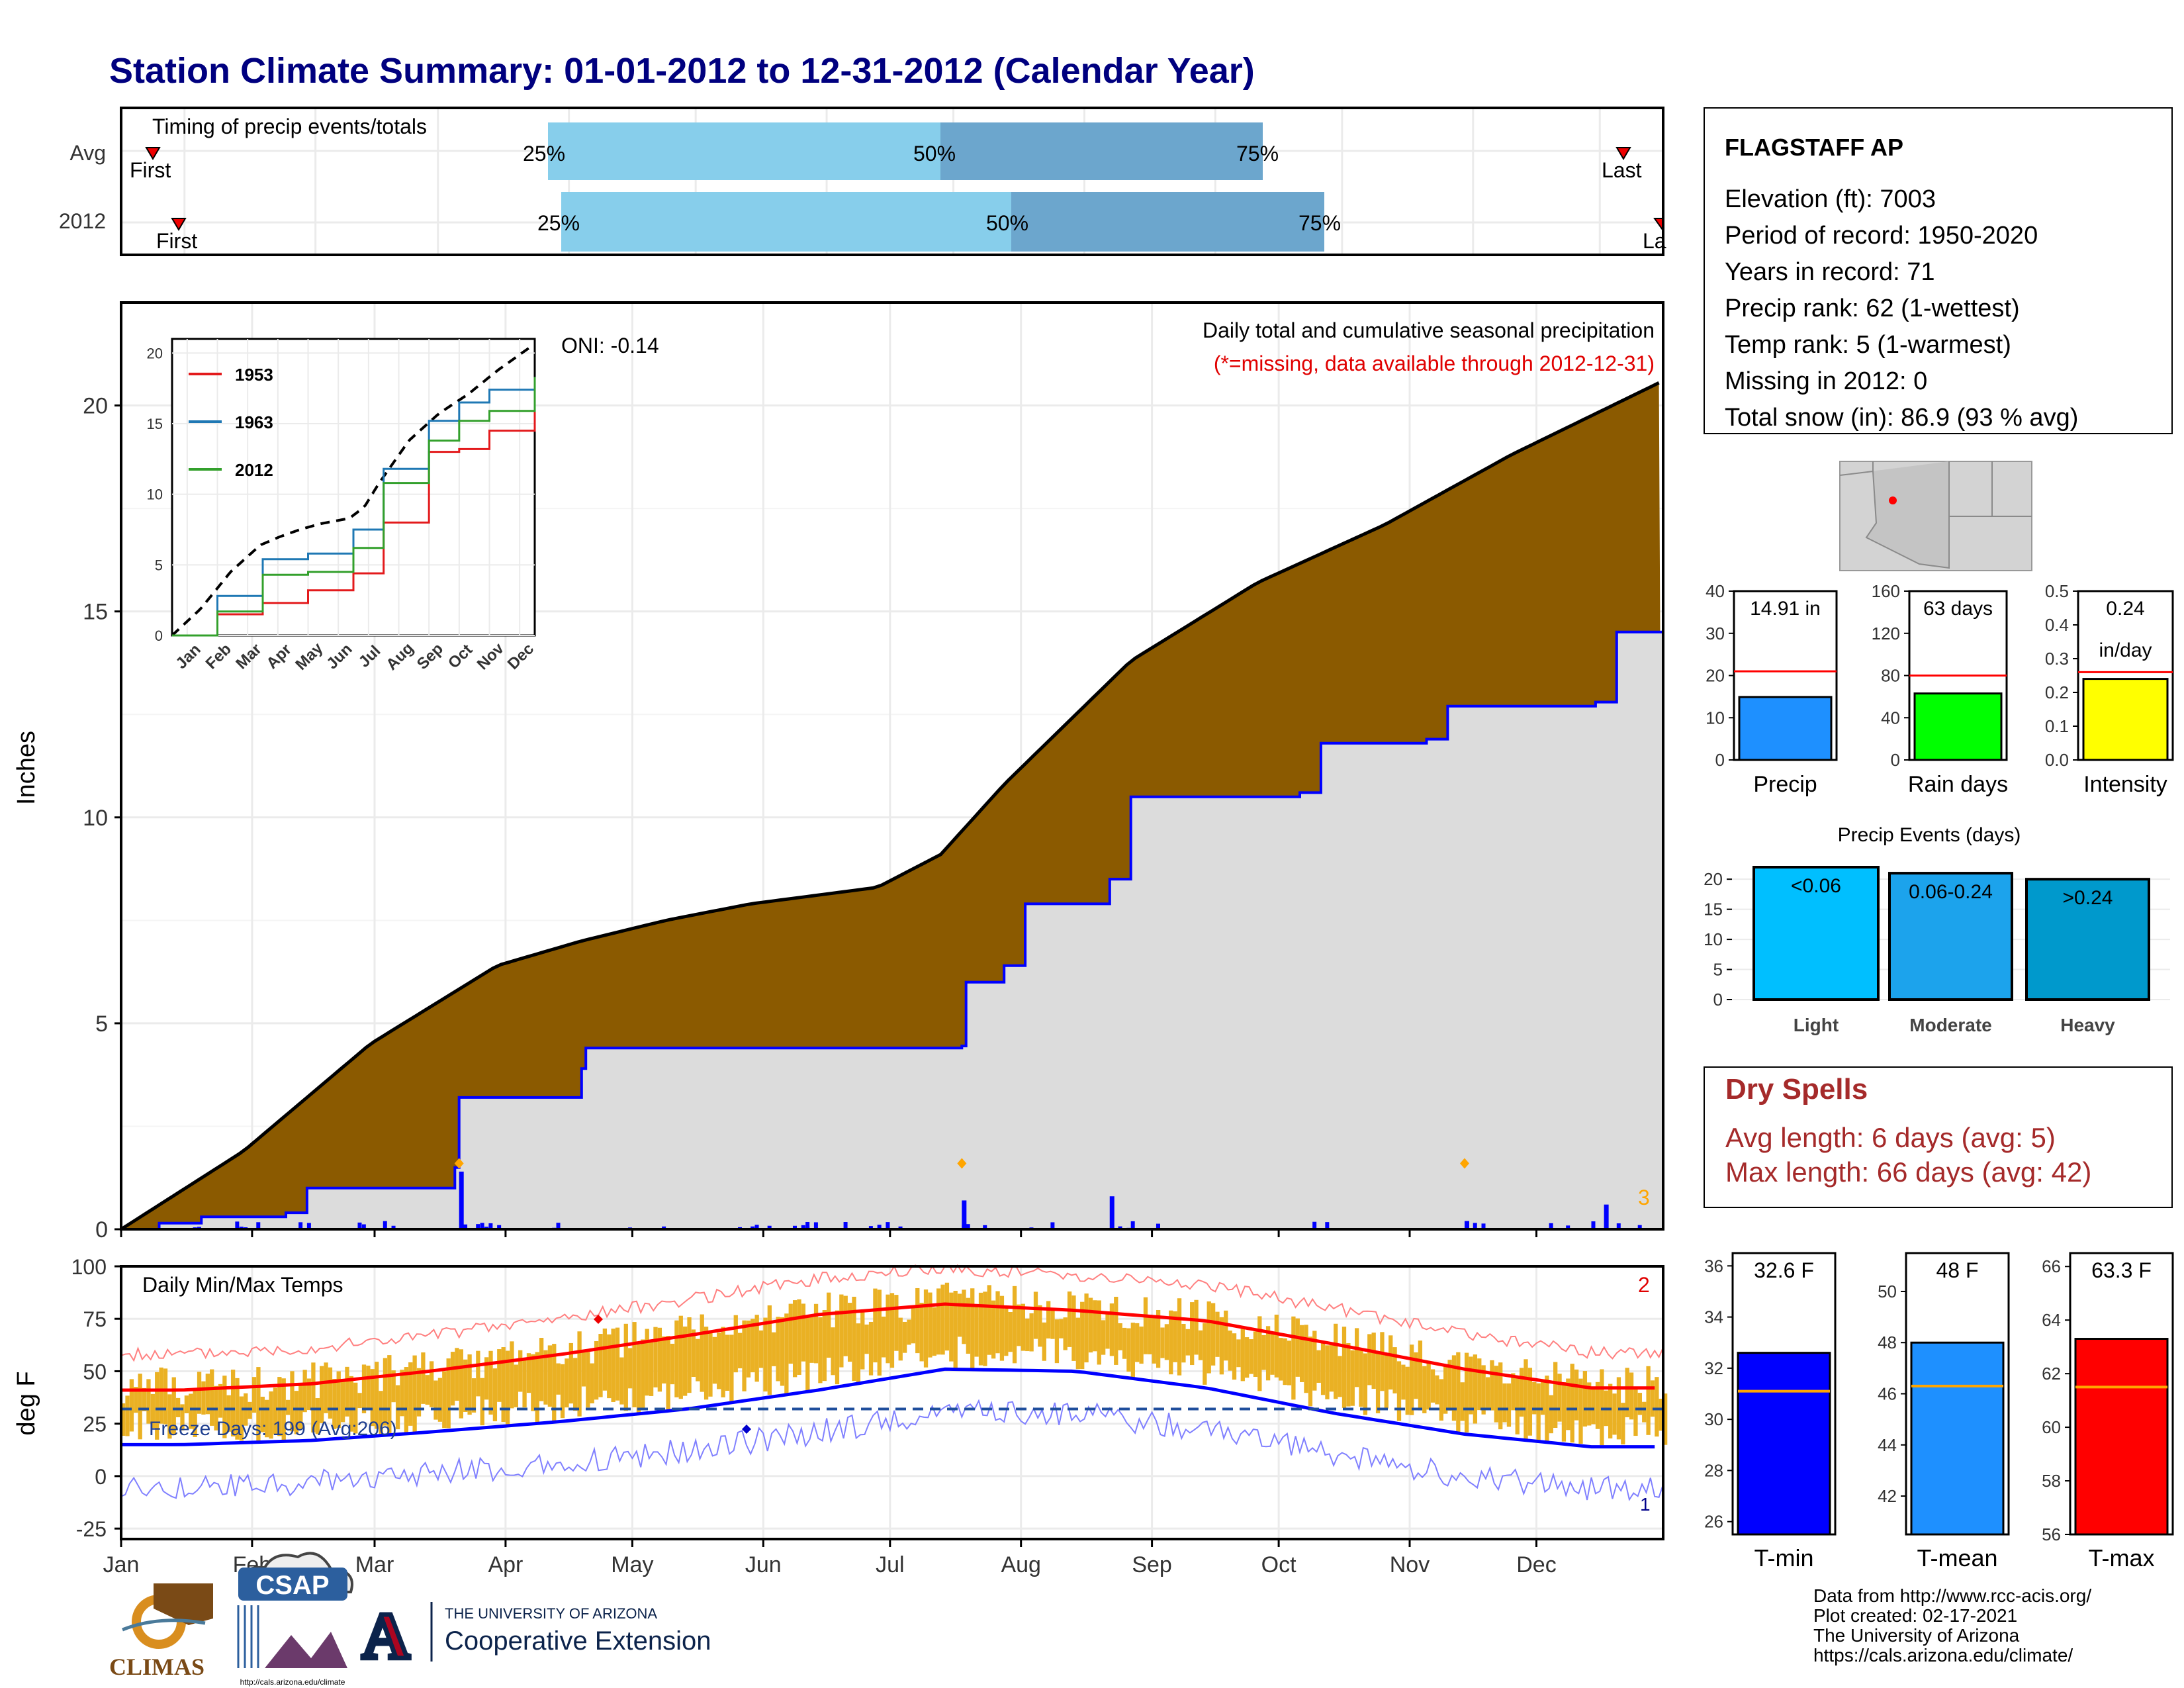 This screenshot has width=2184, height=1688. Describe the element at coordinates (1958, 609) in the screenshot. I see `small-bar-value-Rain days: 63 days` at that location.